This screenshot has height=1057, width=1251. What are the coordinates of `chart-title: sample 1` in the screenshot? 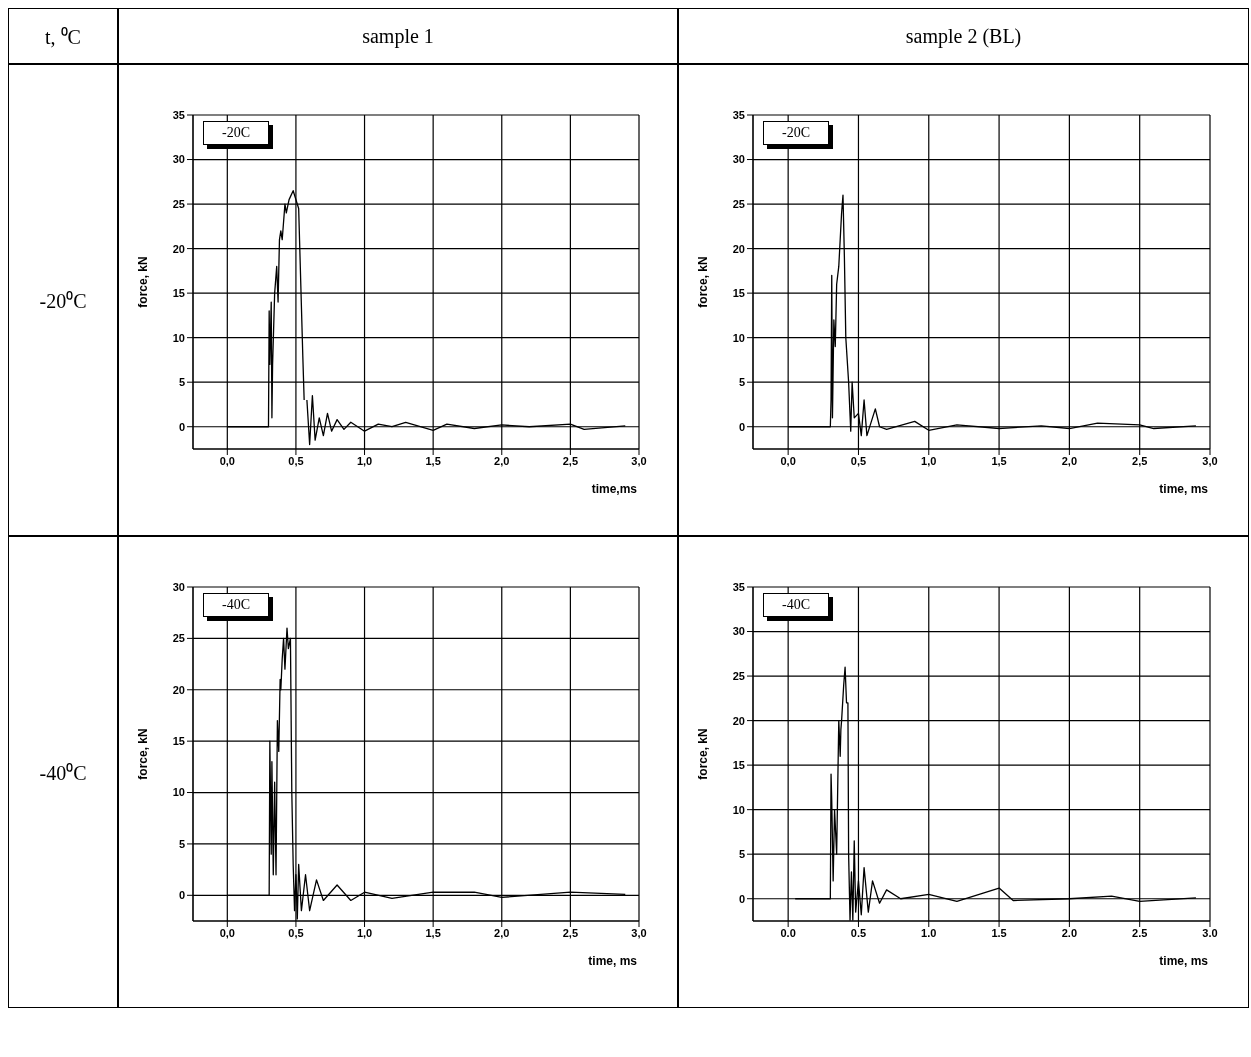 It's located at (398, 36).